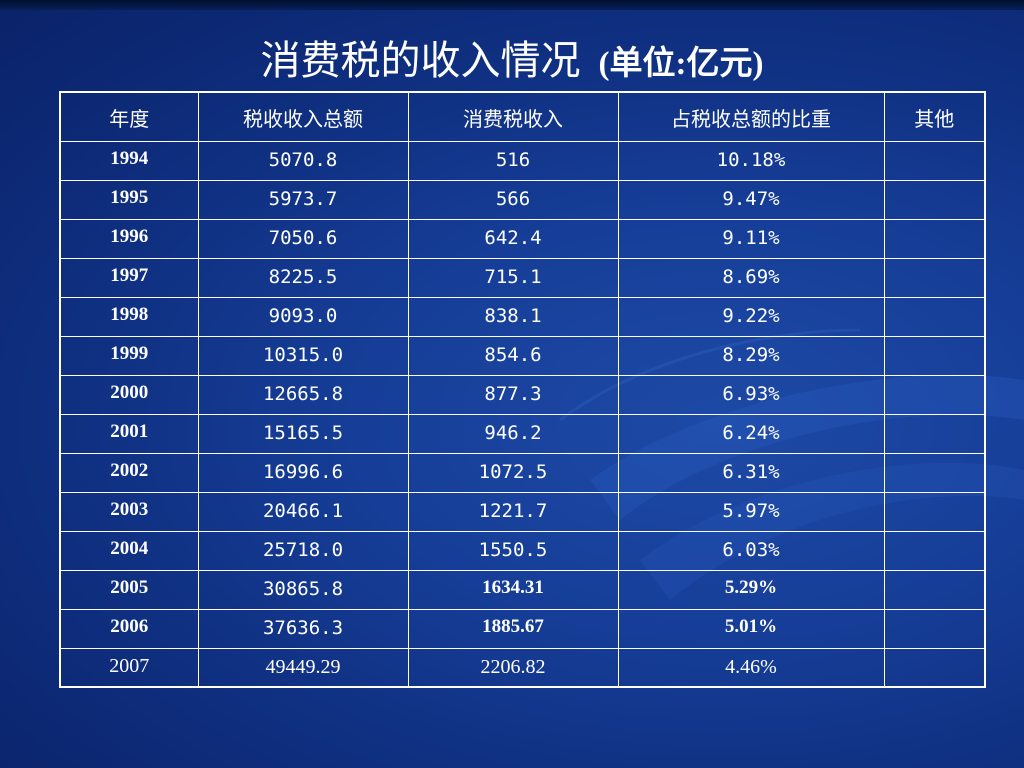  Describe the element at coordinates (513, 667) in the screenshot. I see `cell-consumption-tax: 2206.82` at that location.